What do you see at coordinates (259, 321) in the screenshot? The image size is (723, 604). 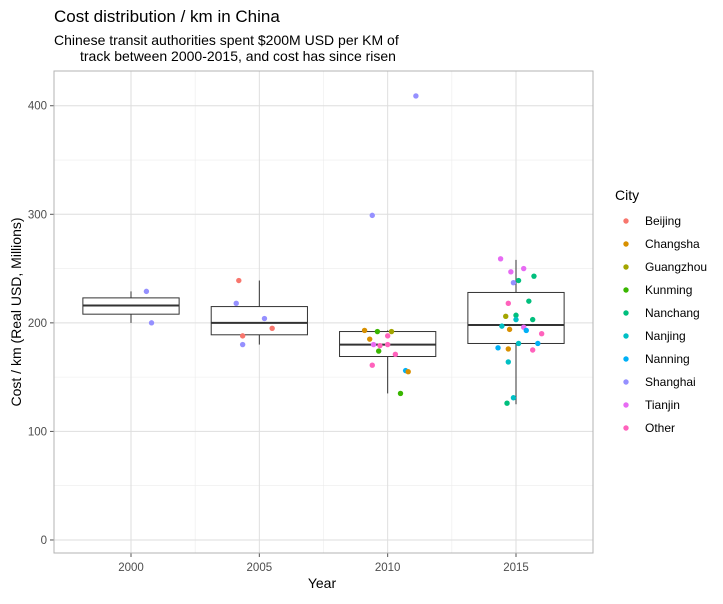 I see `box-iqr` at bounding box center [259, 321].